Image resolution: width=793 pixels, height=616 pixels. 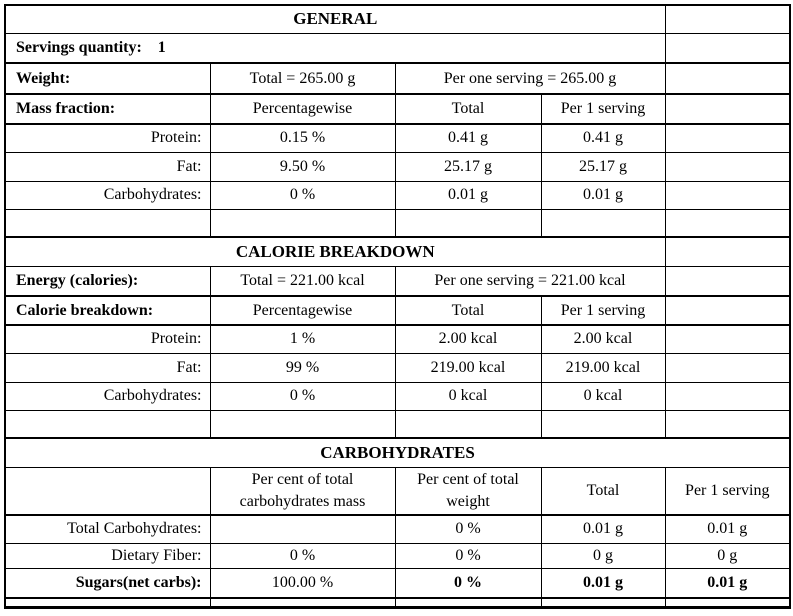 What do you see at coordinates (302, 555) in the screenshot?
I see `dietary-fiber-pct-mass: 0 %` at bounding box center [302, 555].